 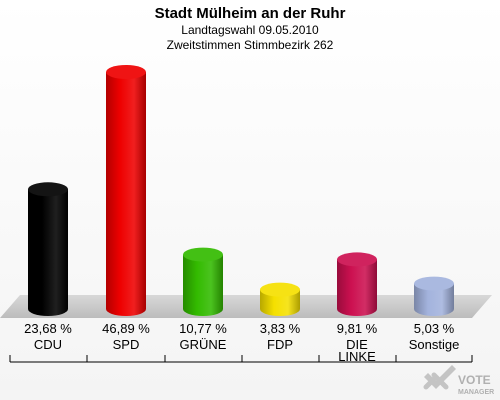 I want to click on value-label-gruene: 10,77 %, so click(x=203, y=328).